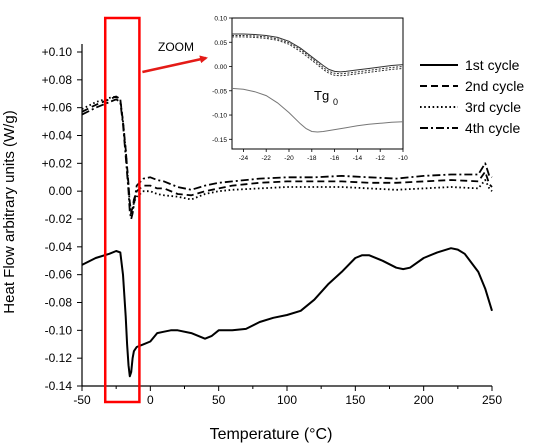 The image size is (550, 446). What do you see at coordinates (9, 211) in the screenshot?
I see `y-axis-label: Heat Flow arbitrary units (W/g)` at bounding box center [9, 211].